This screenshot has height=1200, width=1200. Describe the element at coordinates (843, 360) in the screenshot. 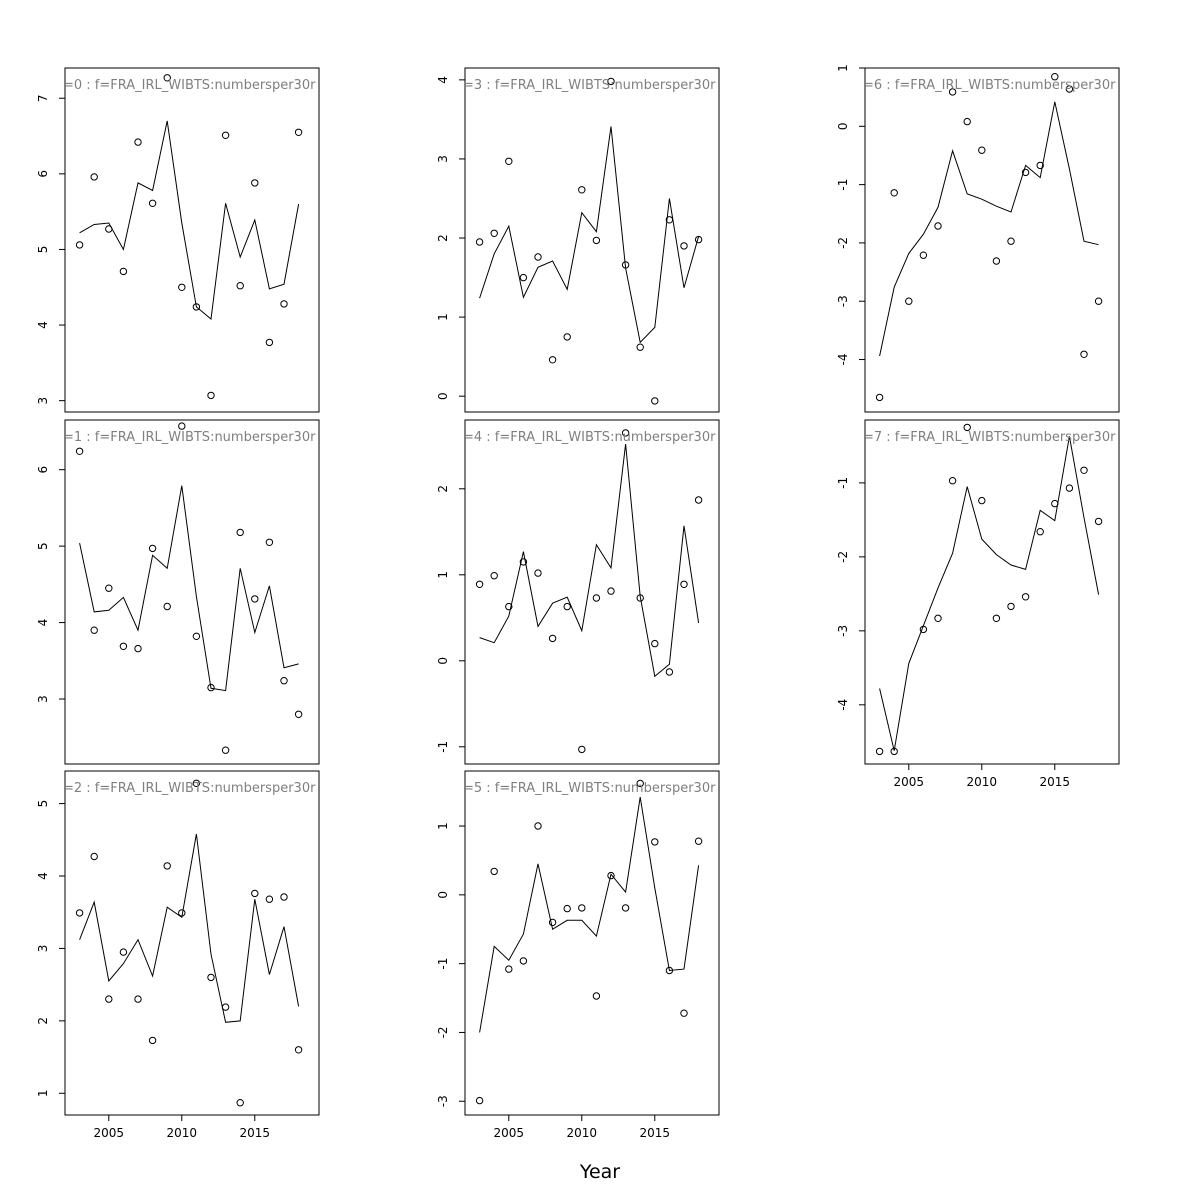

I see `y-tick-label: -4` at that location.